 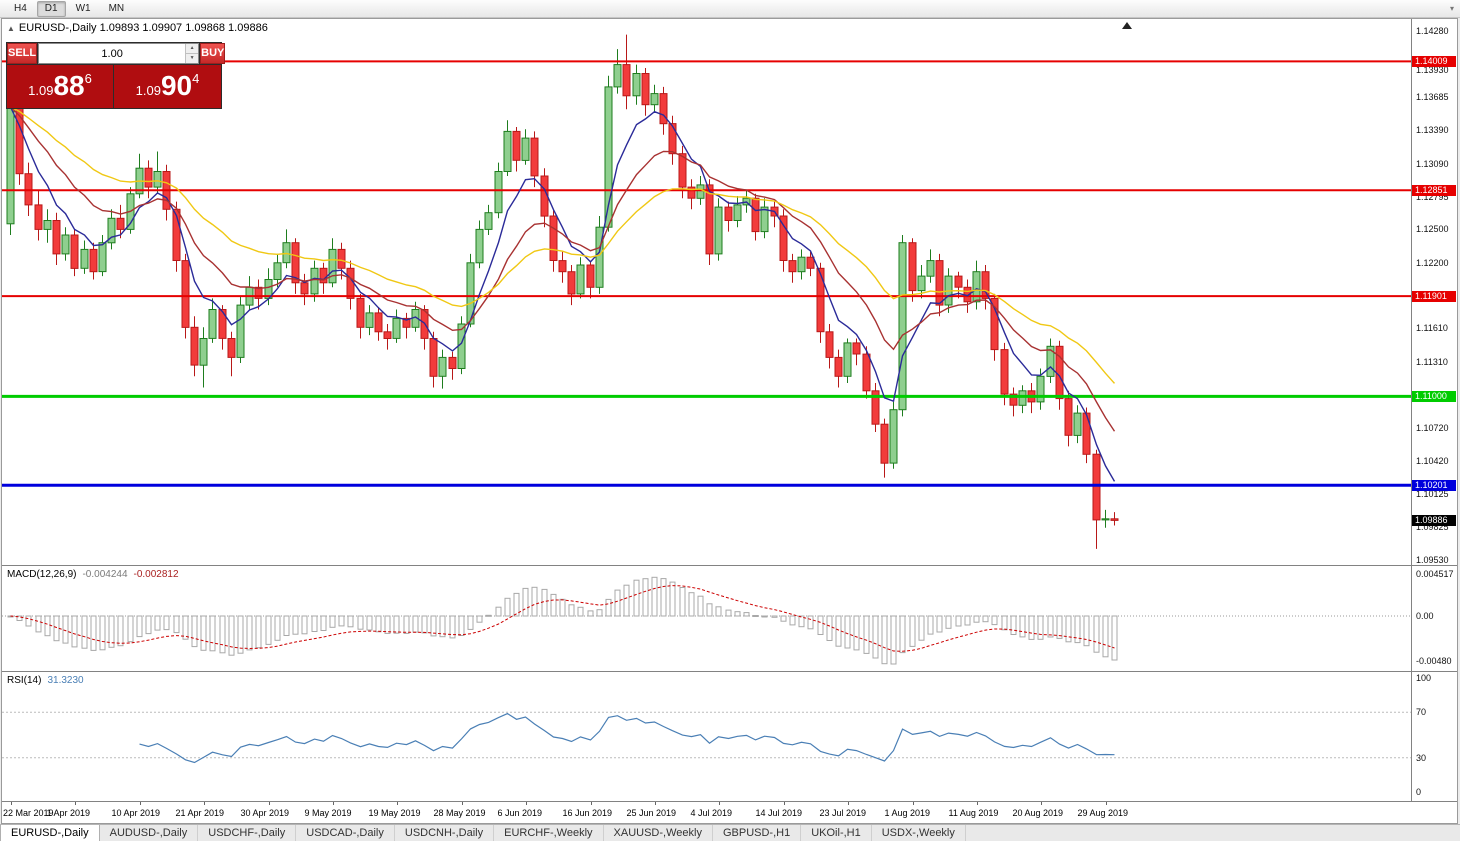 I want to click on date-label: 29 Aug 2019, so click(x=1103, y=813).